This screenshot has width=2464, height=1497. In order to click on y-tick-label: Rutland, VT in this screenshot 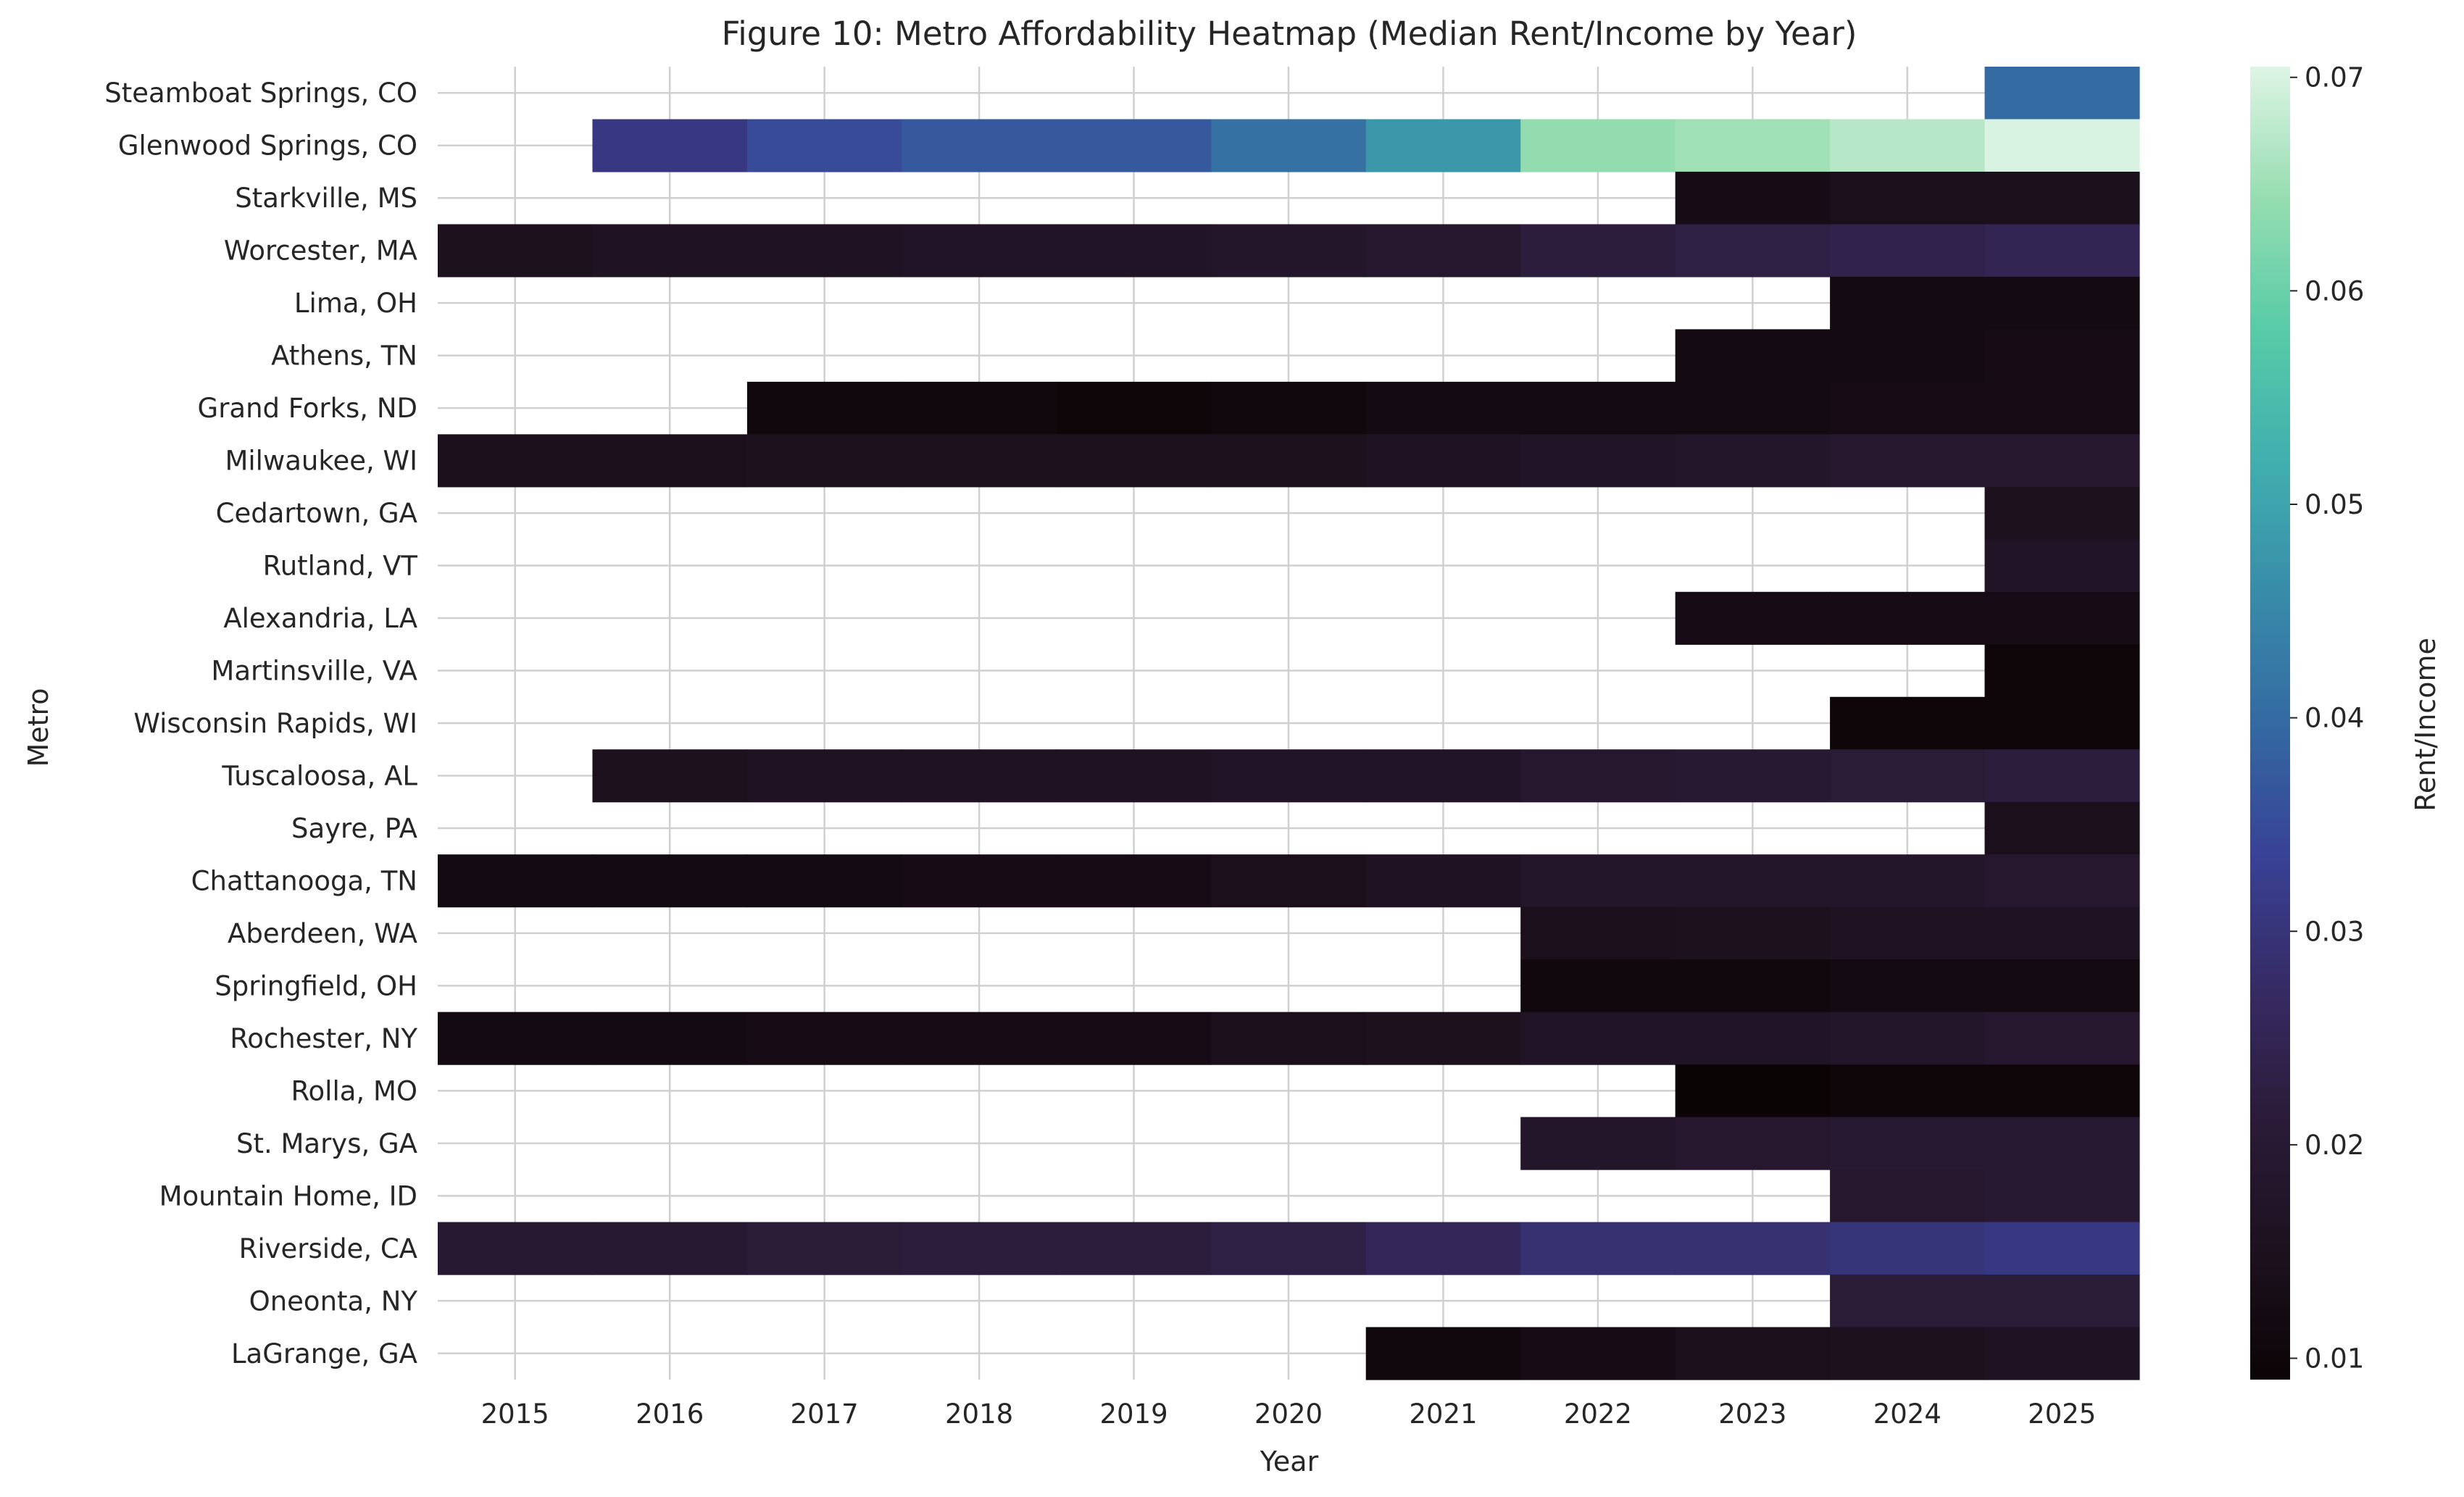, I will do `click(341, 566)`.